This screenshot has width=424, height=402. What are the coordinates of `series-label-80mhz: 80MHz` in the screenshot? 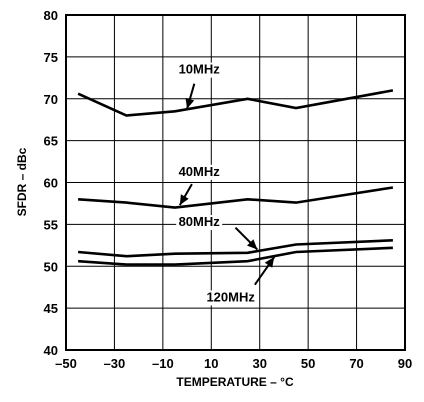 It's located at (200, 221).